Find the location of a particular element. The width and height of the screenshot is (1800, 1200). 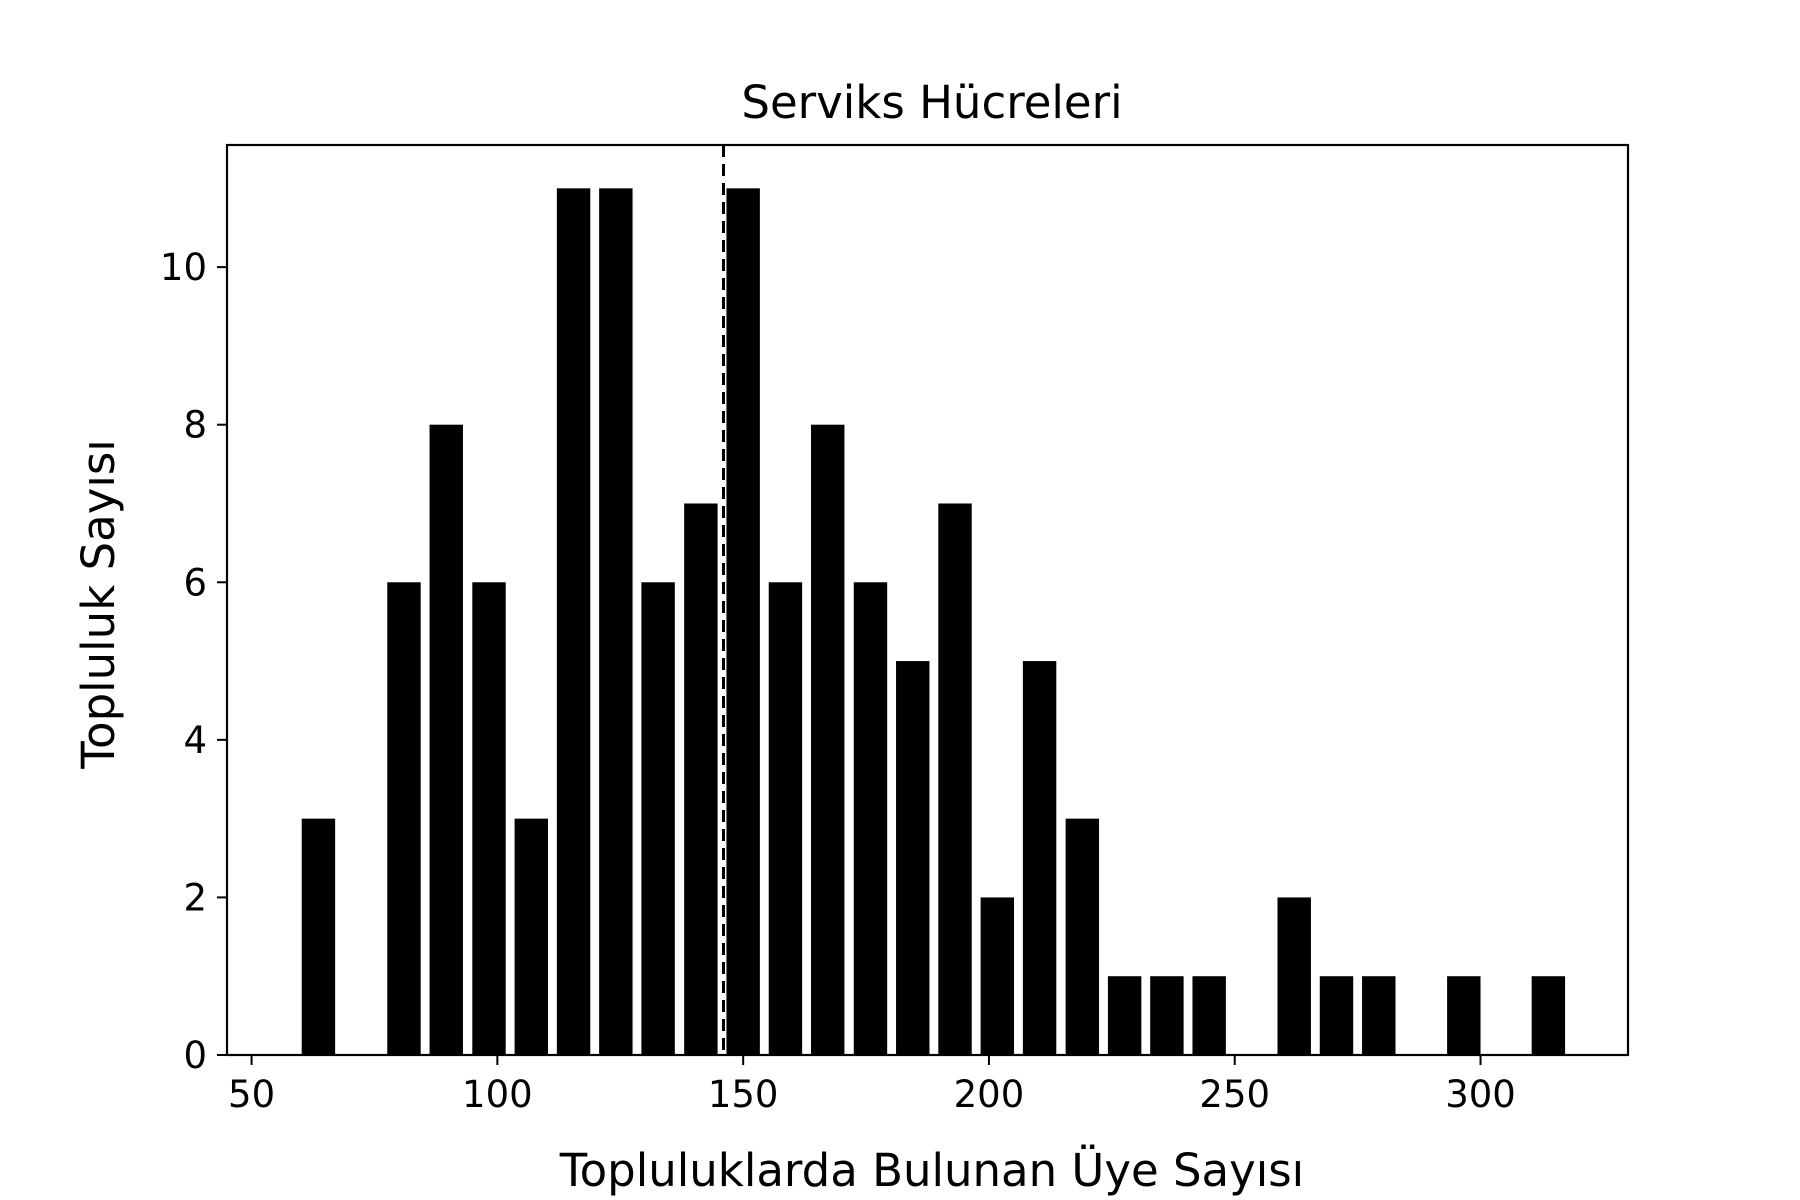

y-axis-label: Topluluk Sayısı is located at coordinates (98, 604).